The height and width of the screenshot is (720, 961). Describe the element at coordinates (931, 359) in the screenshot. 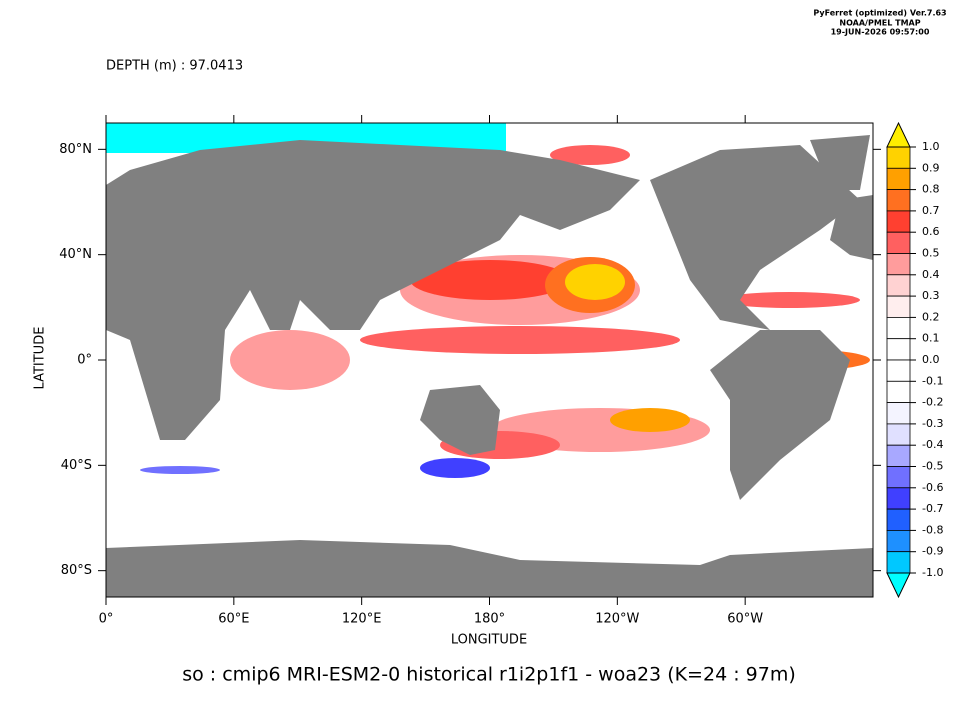

I see `colorbar-label: 0.0` at that location.